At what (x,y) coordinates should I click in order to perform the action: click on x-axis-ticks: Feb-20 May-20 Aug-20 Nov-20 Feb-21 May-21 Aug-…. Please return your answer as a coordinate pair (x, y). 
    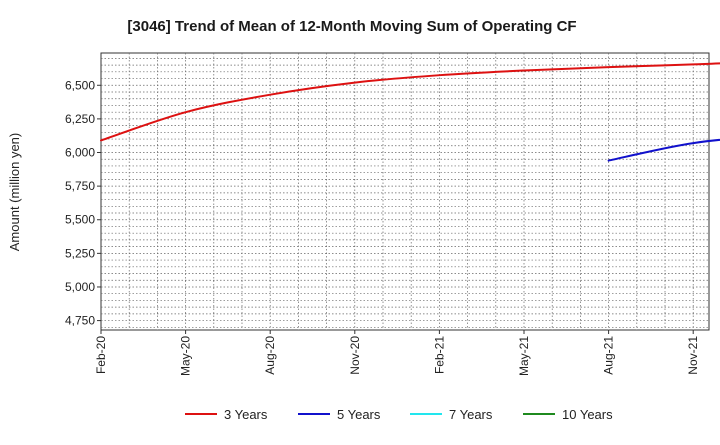
    Looking at the image, I should click on (397, 353).